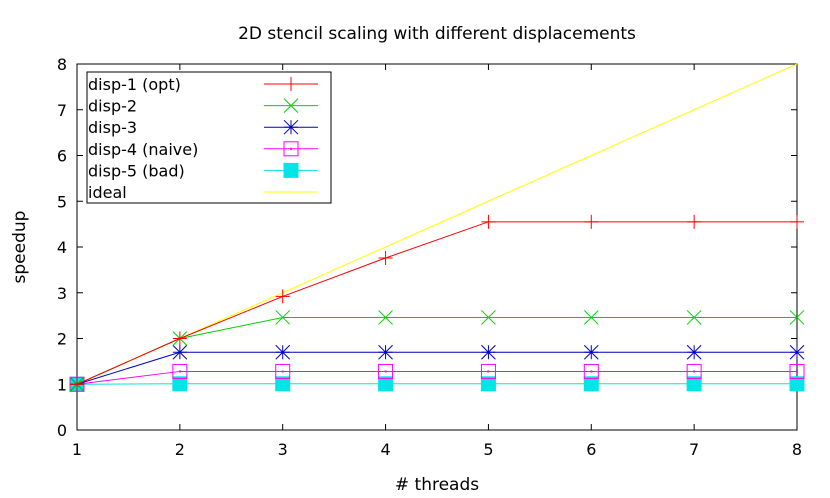 This screenshot has height=498, width=830. What do you see at coordinates (62, 64) in the screenshot?
I see `y-tick-label: 8` at bounding box center [62, 64].